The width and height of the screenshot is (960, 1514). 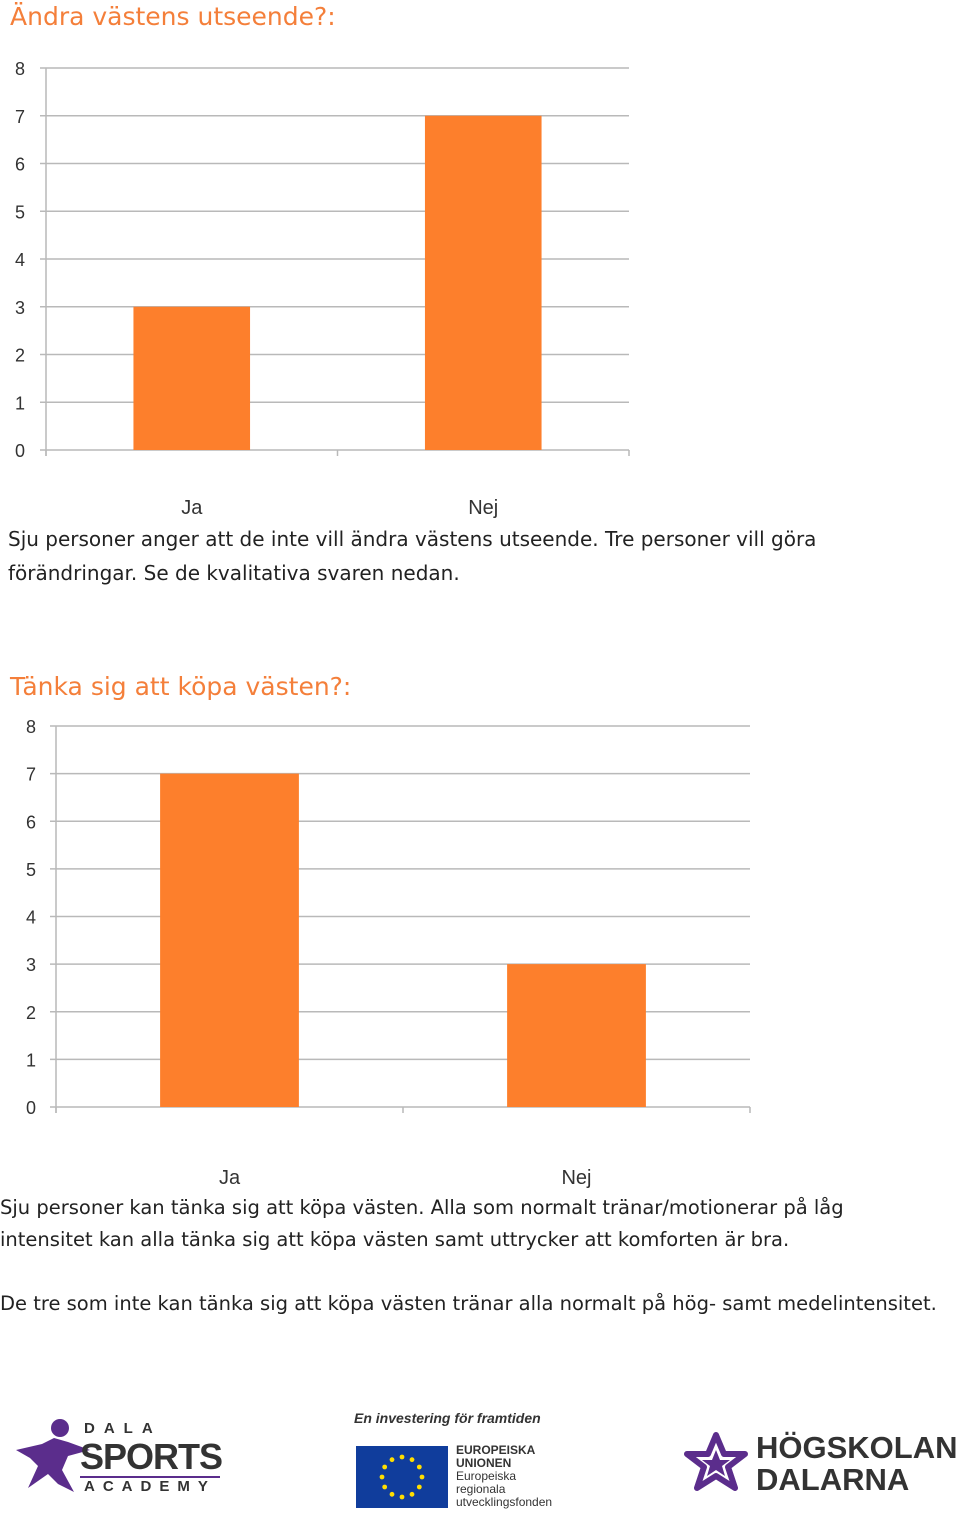 What do you see at coordinates (230, 1178) in the screenshot?
I see `chart2-category-label: Ja` at bounding box center [230, 1178].